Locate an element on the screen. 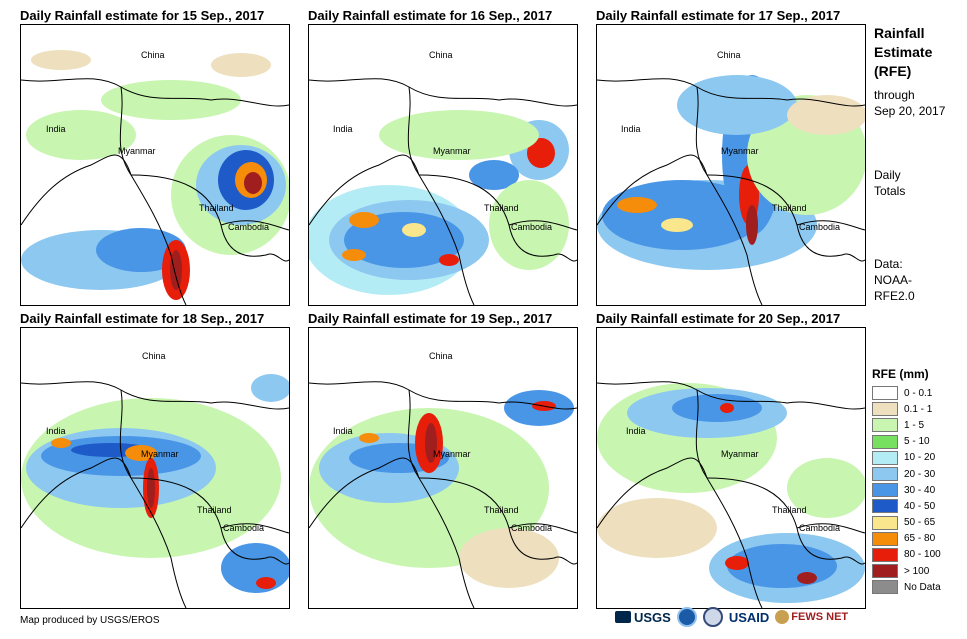 The width and height of the screenshot is (967, 639). legend-item: 30 - 40 is located at coordinates (906, 490).